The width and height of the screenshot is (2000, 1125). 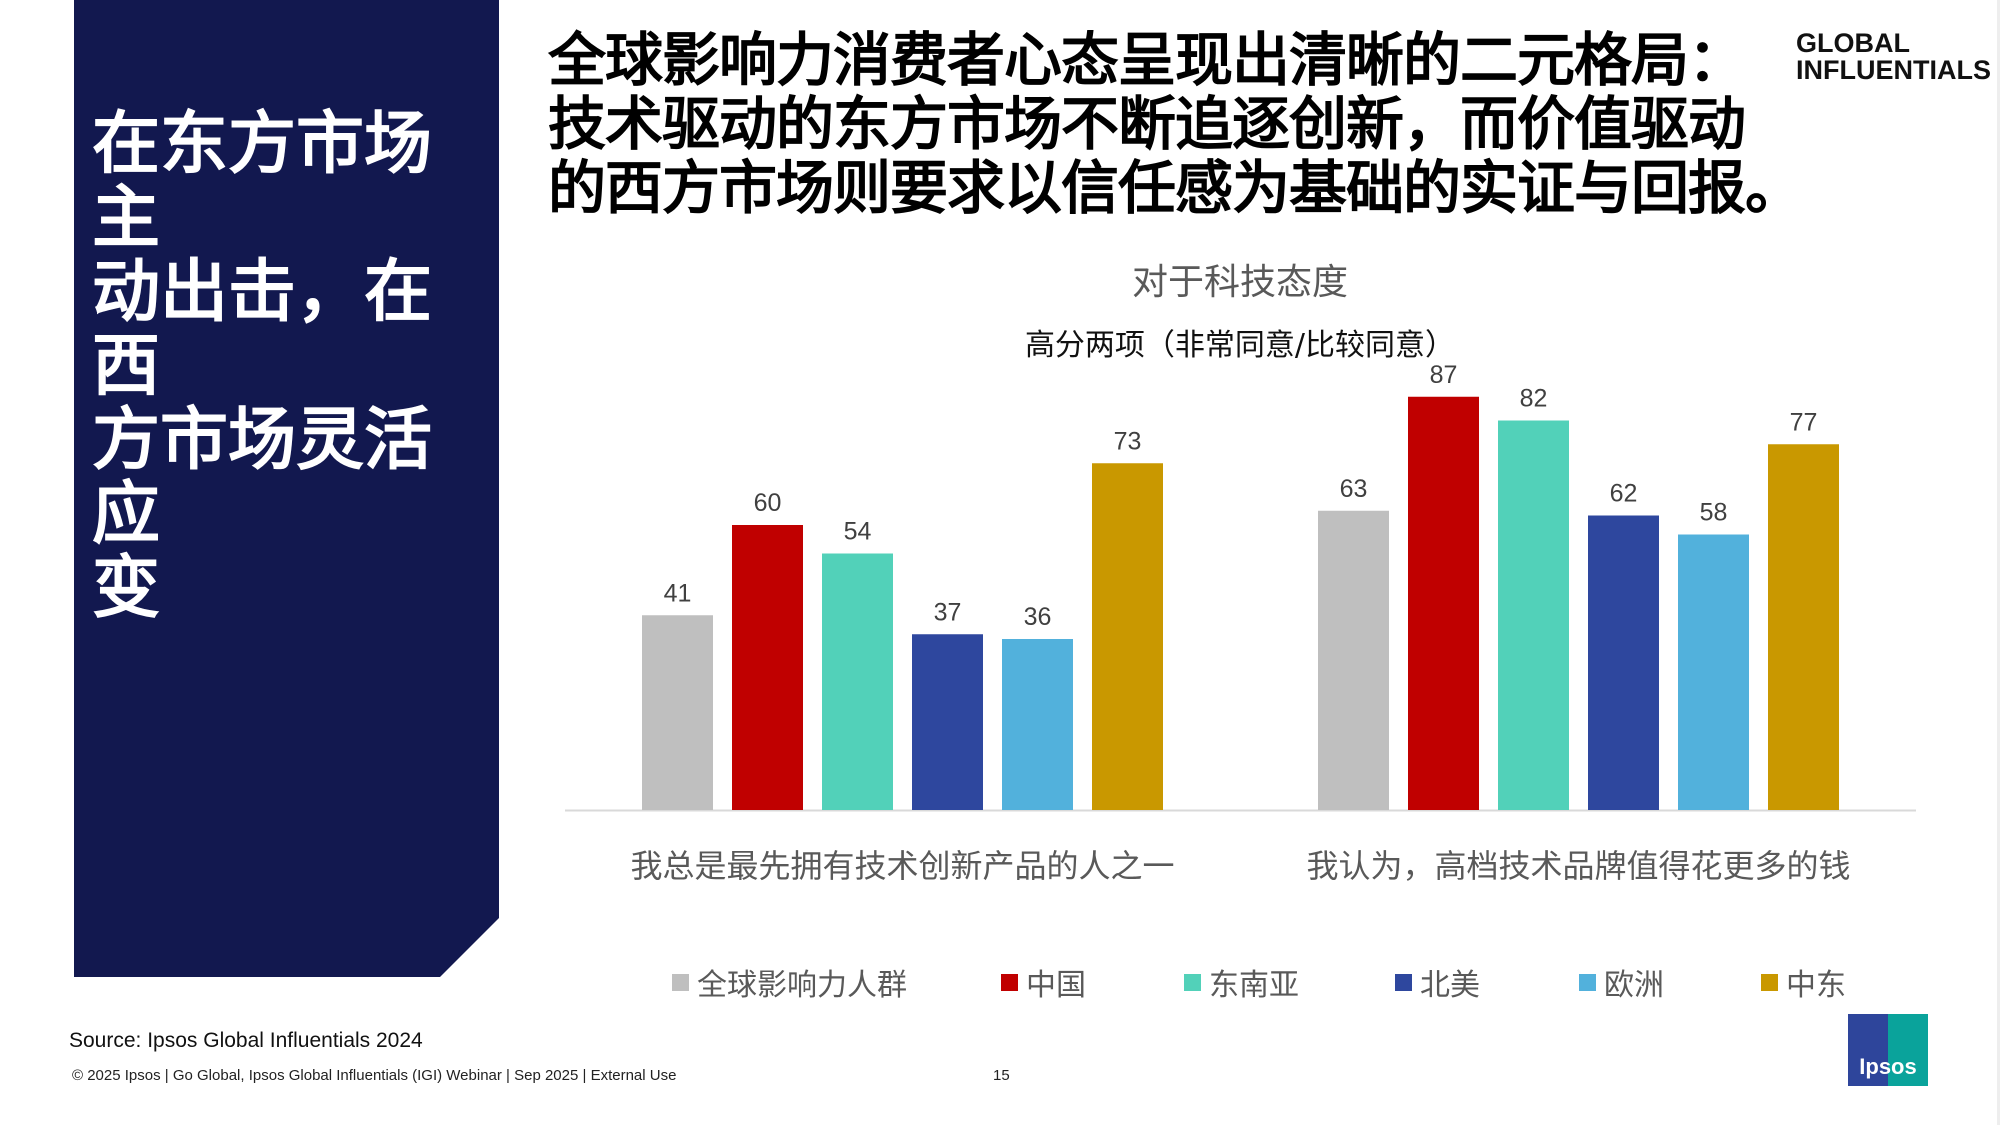 I want to click on category-label: 我总是最先拥有技术创新产品的人之一, so click(x=902, y=866).